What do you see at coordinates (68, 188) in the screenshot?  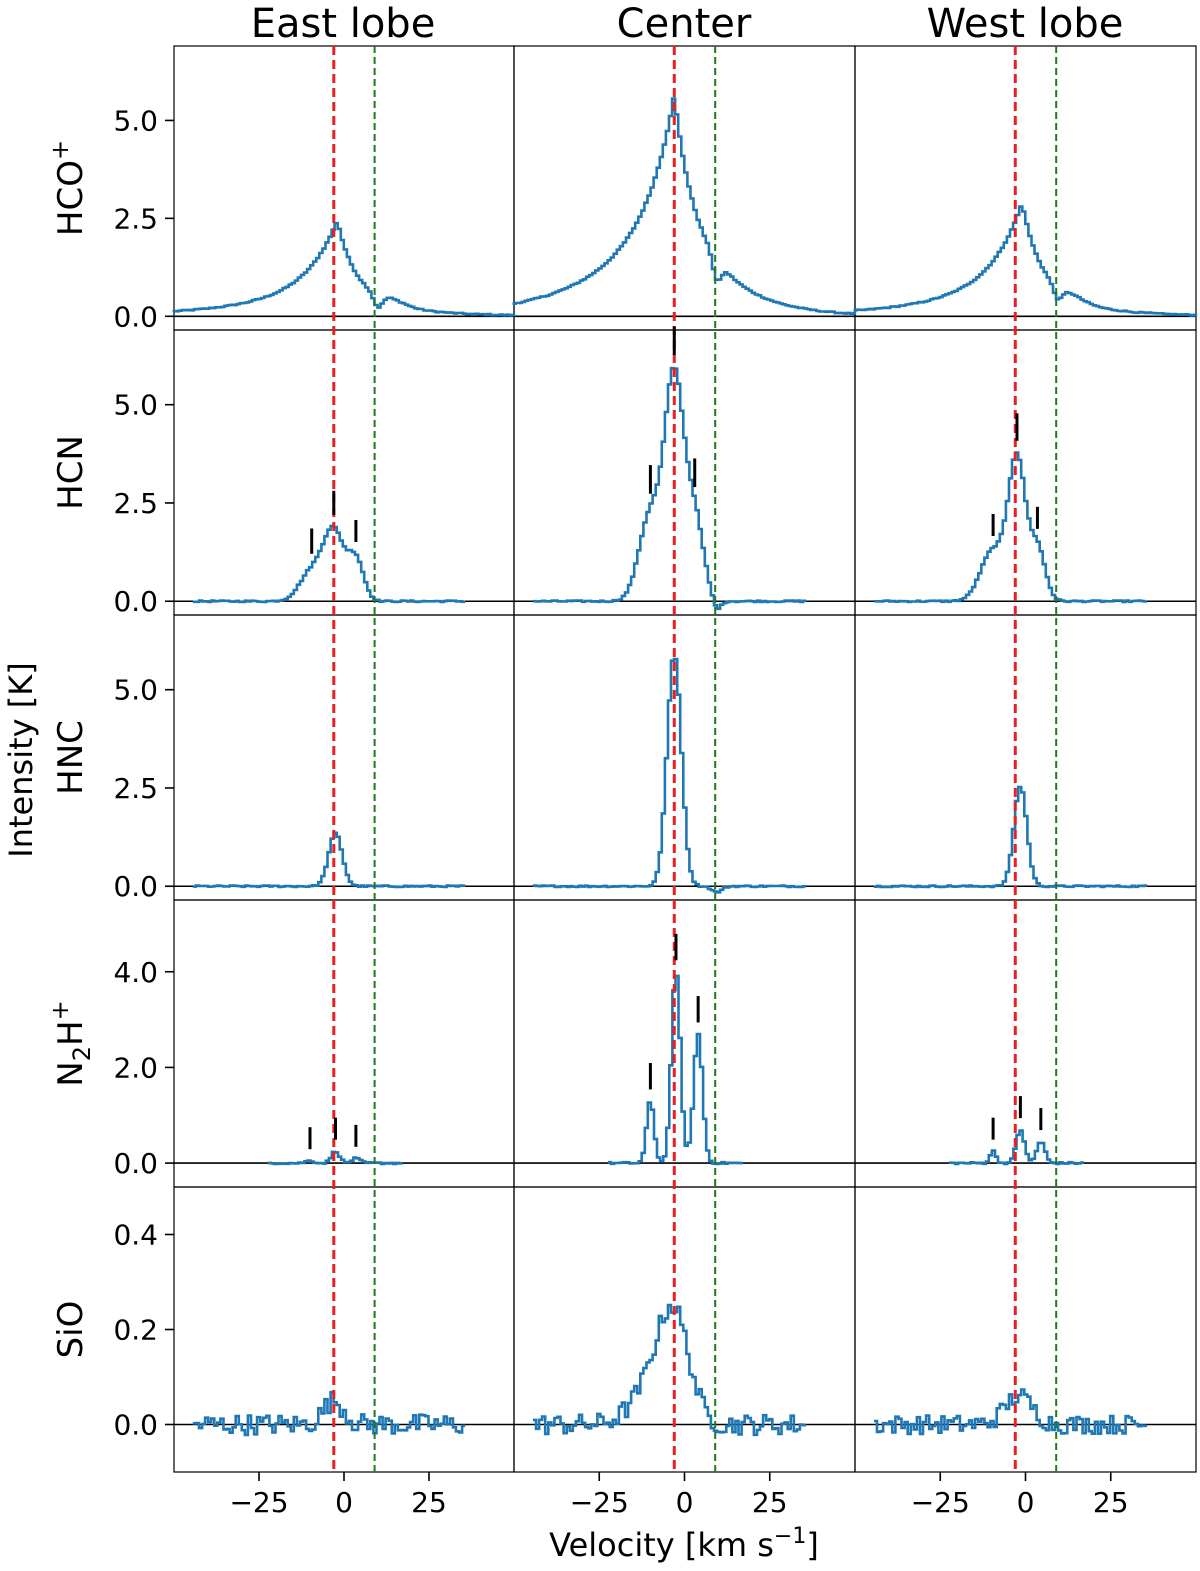 I see `row-label-hcop: HCO+` at bounding box center [68, 188].